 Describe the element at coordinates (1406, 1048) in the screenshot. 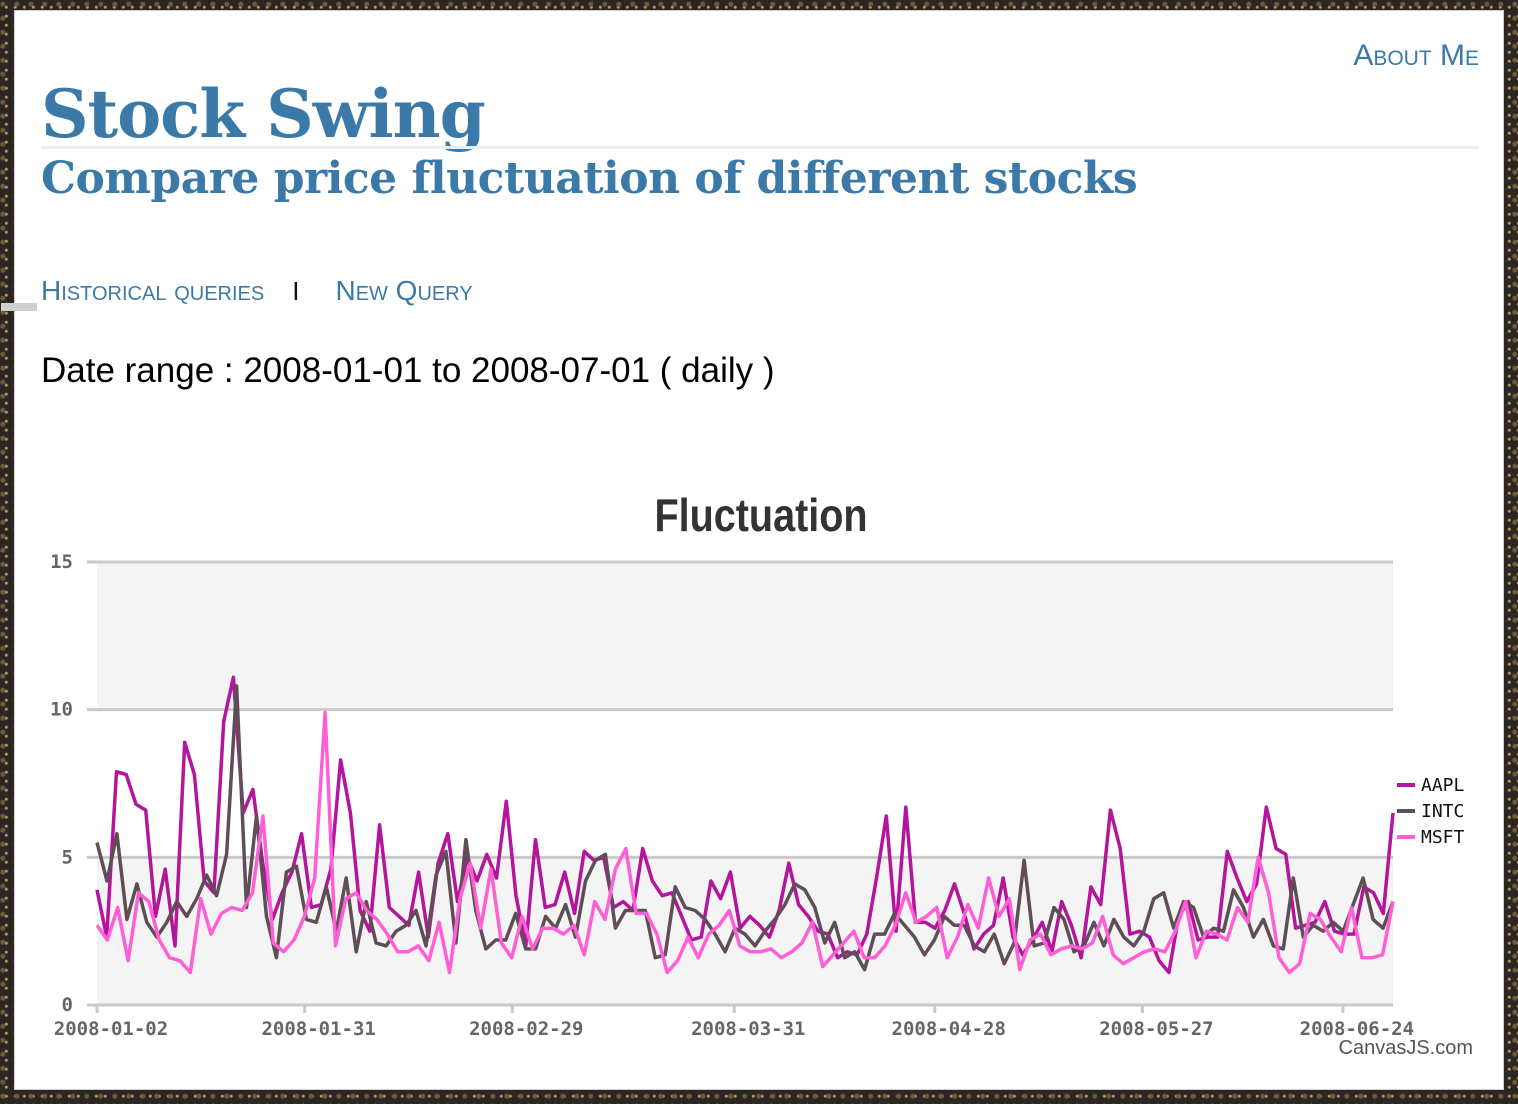

I see `canvasjs-credit-link: CanvasJS.com` at that location.